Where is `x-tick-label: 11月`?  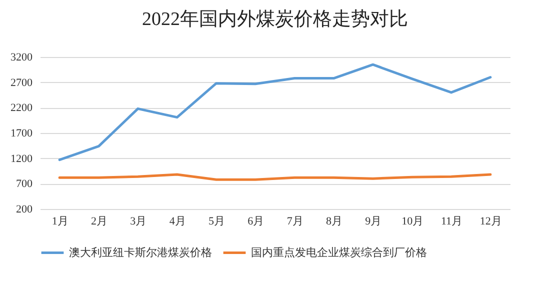 x-tick-label: 11月 is located at coordinates (451, 222).